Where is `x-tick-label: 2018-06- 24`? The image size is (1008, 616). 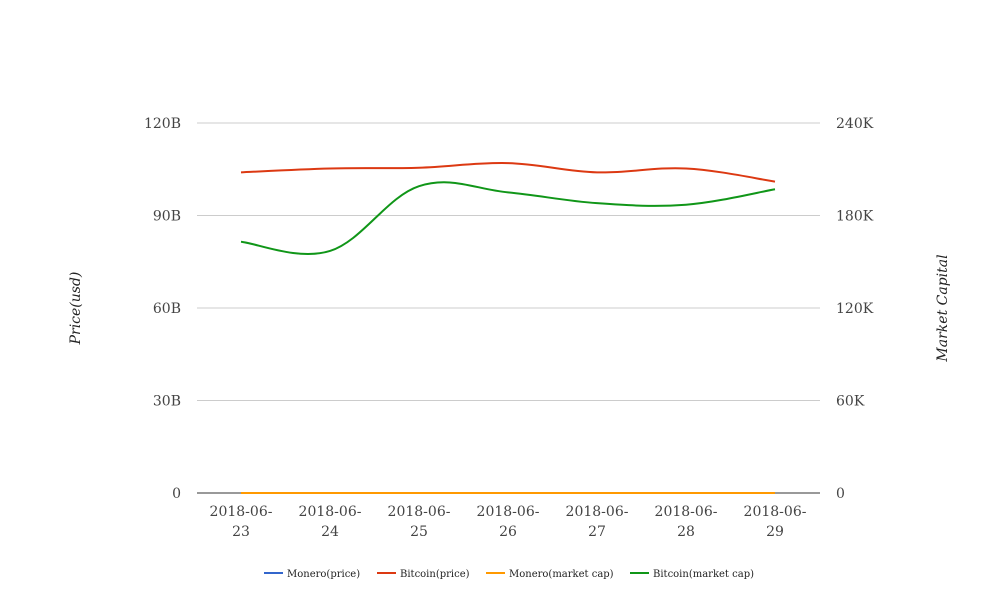 x-tick-label: 2018-06- 24 is located at coordinates (330, 522).